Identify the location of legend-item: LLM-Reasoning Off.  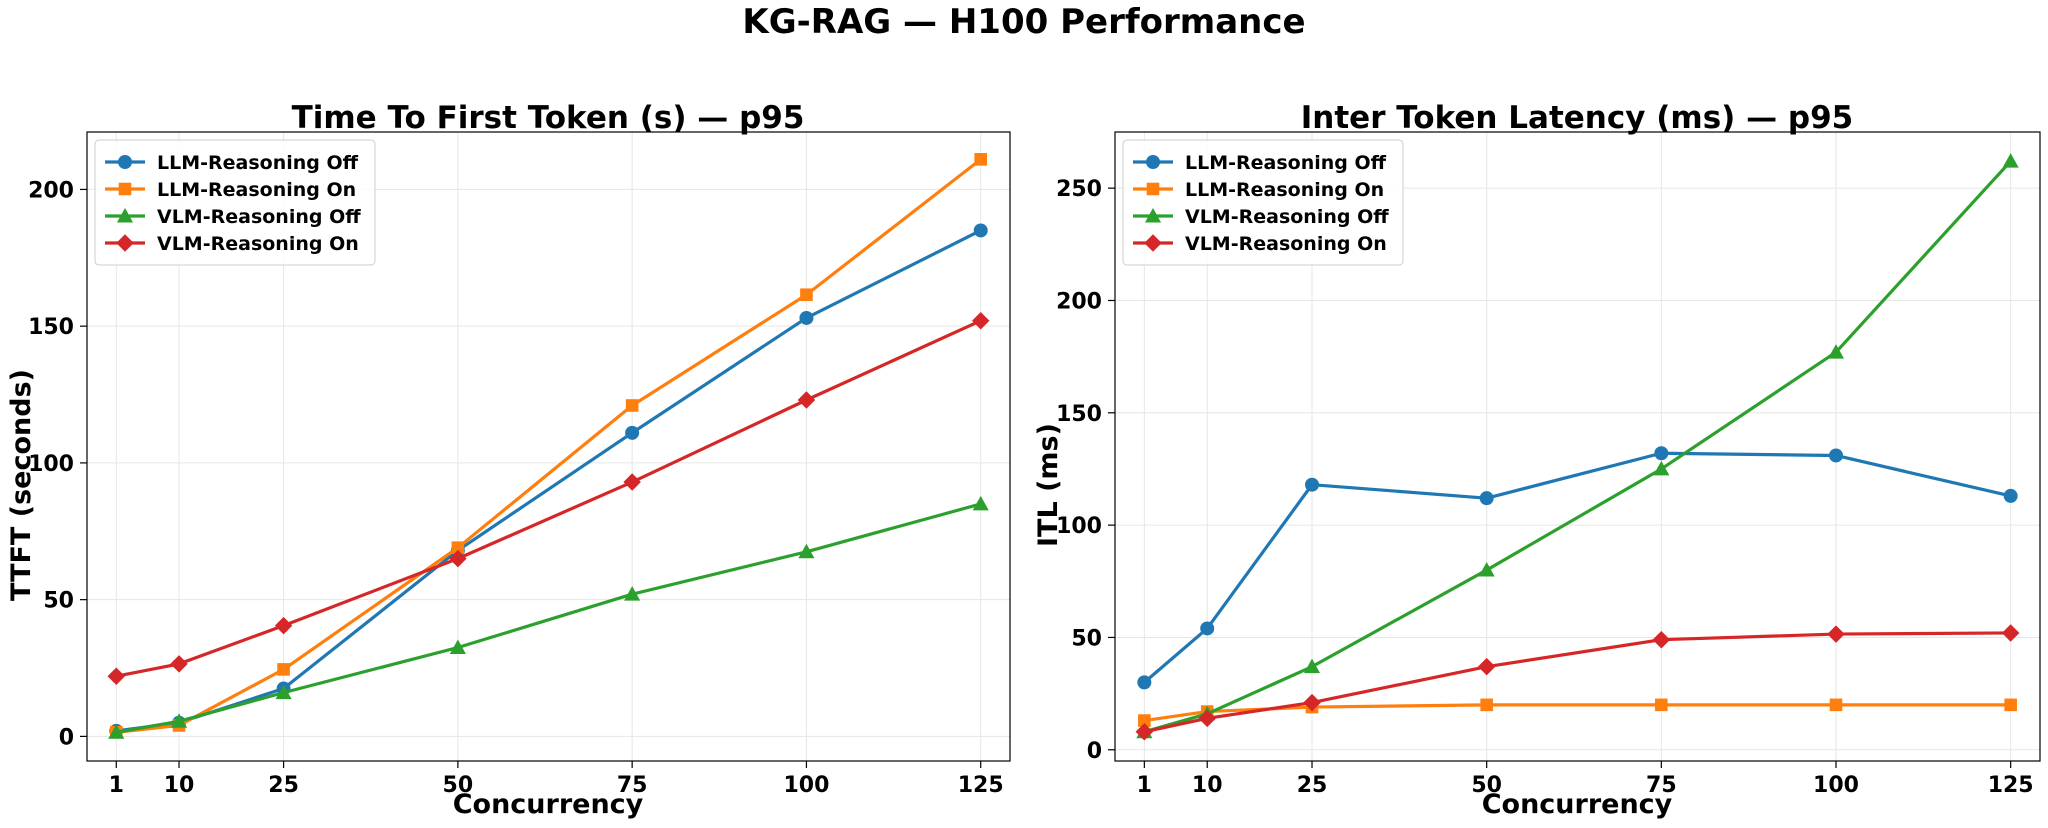
(1260, 163).